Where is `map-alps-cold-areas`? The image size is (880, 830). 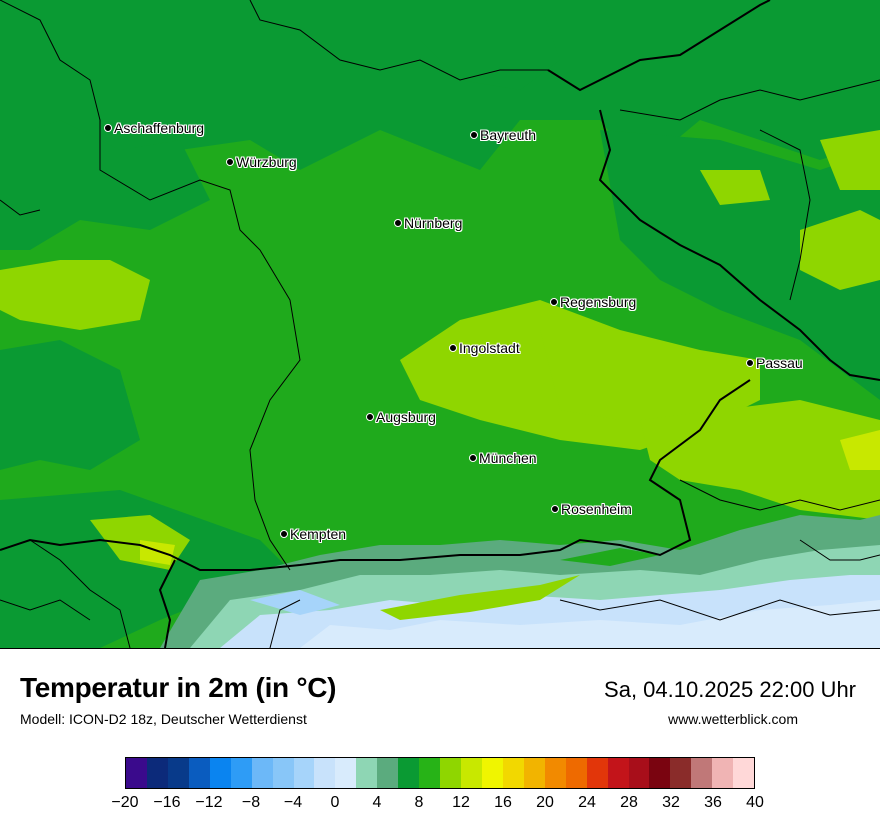
map-alps-cold-areas is located at coordinates (520, 581).